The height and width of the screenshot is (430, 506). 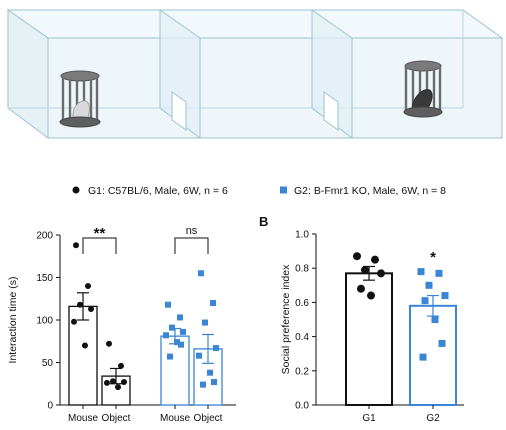 What do you see at coordinates (100, 233) in the screenshot?
I see `significance-label: **` at bounding box center [100, 233].